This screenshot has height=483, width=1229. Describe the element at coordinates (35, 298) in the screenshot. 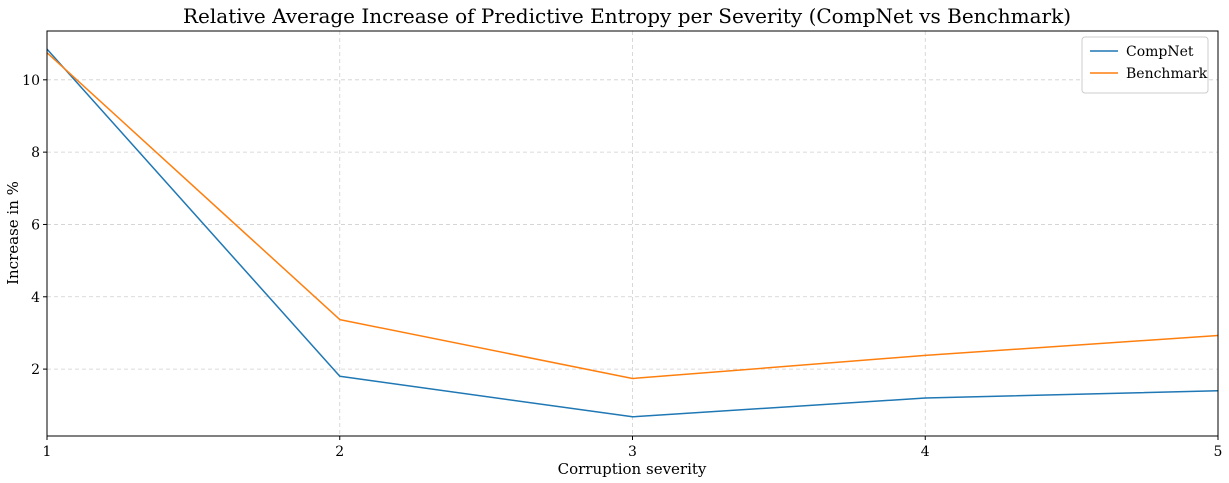

I see `y-tick-label: 4` at that location.